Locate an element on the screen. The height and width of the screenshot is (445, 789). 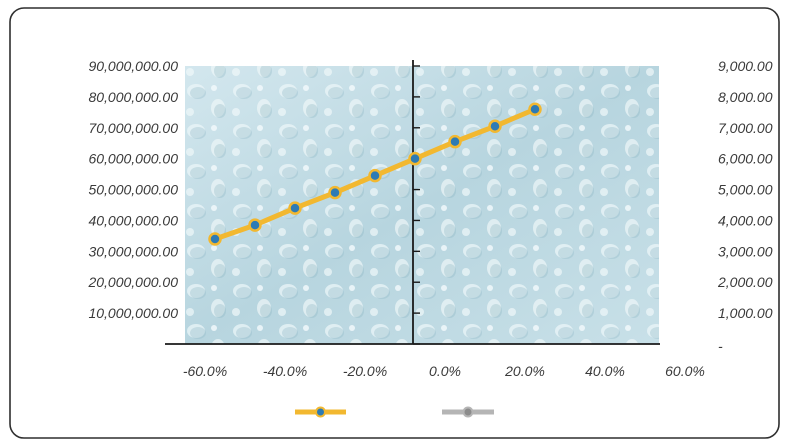
y-left-tick-label: 40,000,000.00 is located at coordinates (133, 220).